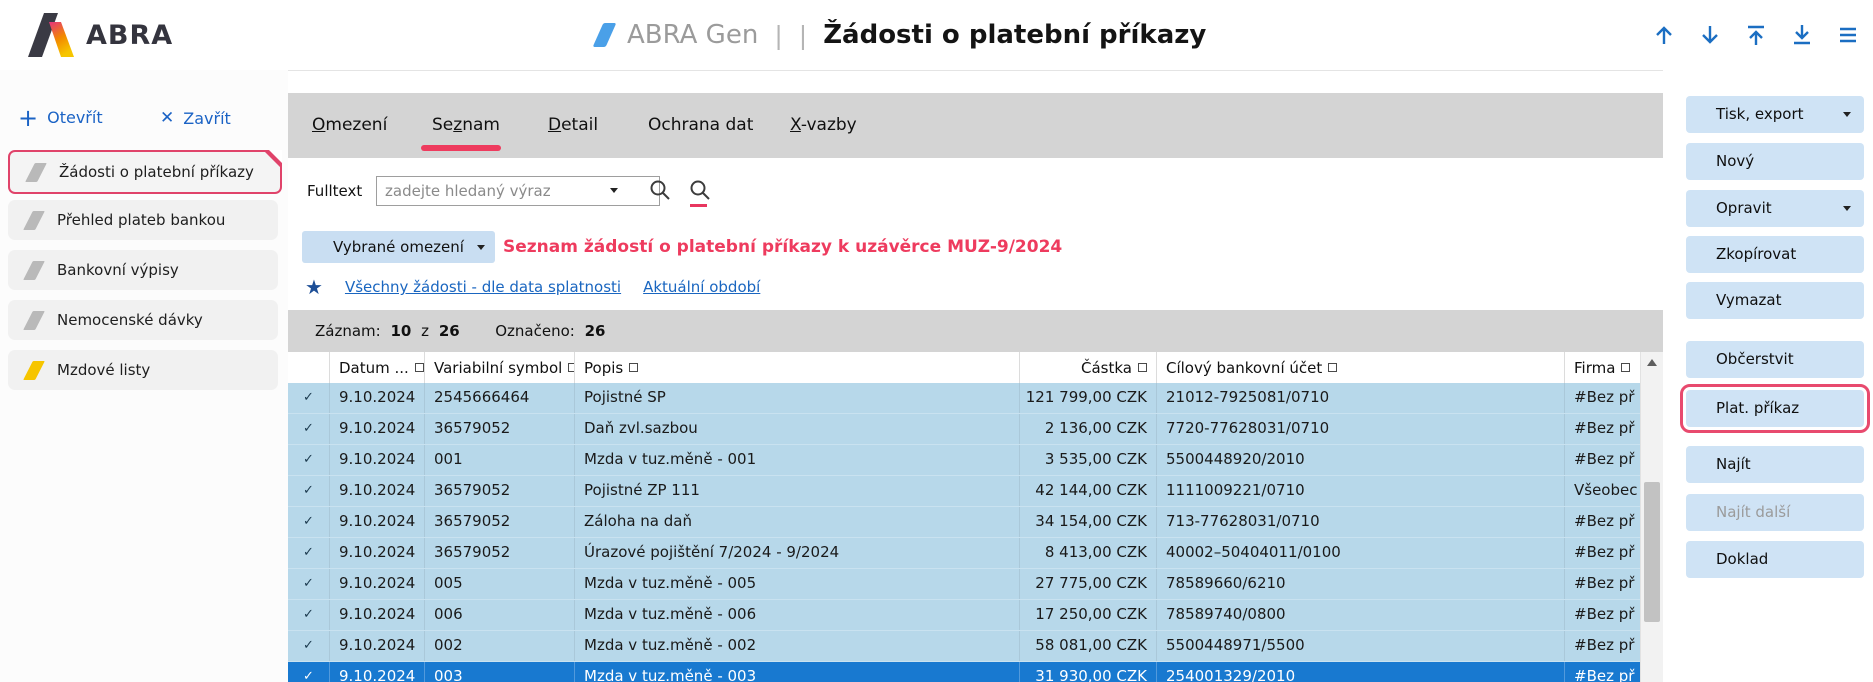 This screenshot has width=1873, height=682. Describe the element at coordinates (1775, 208) in the screenshot. I see `edit-button: Opravit` at that location.